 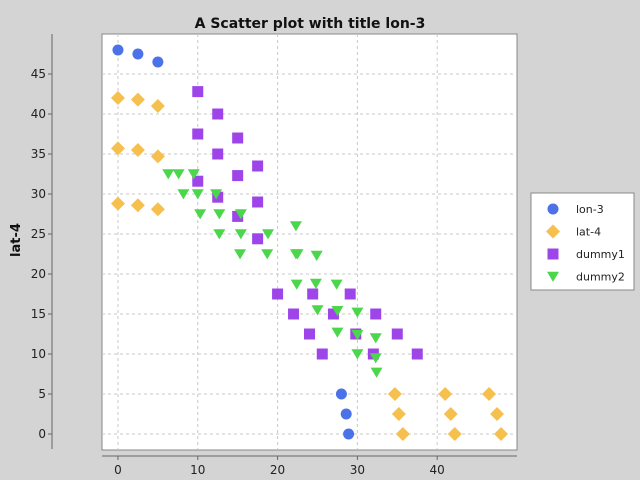 I want to click on y-tick-label: 35, so click(x=38, y=154).